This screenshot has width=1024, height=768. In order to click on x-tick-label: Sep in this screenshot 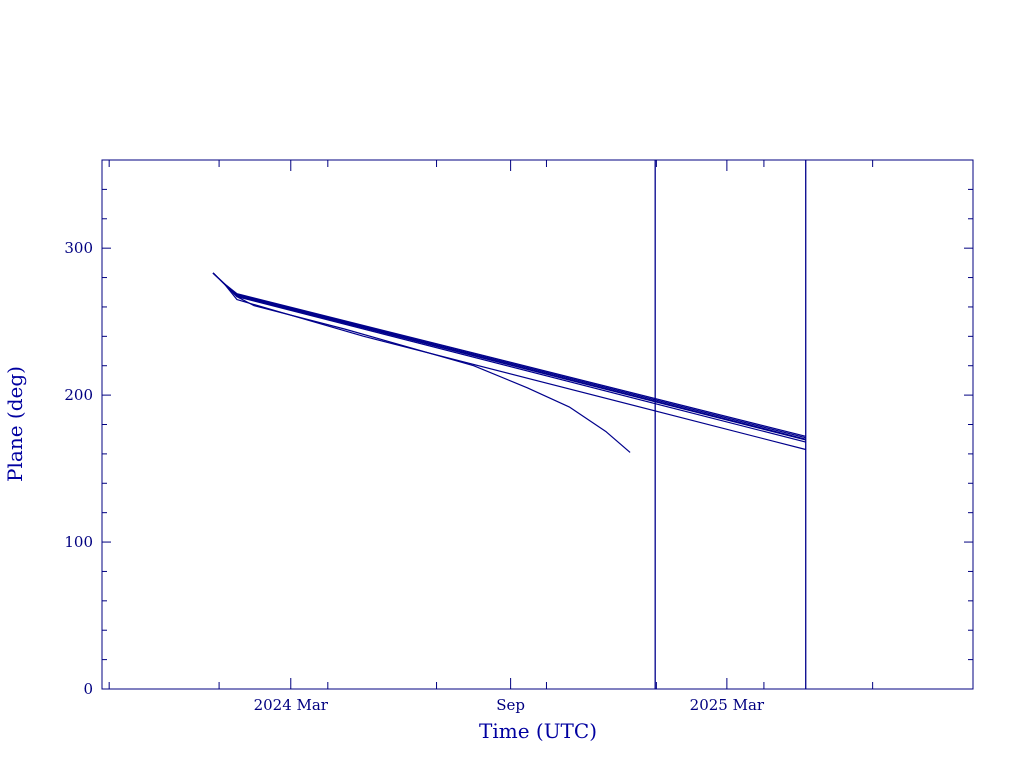, I will do `click(510, 705)`.